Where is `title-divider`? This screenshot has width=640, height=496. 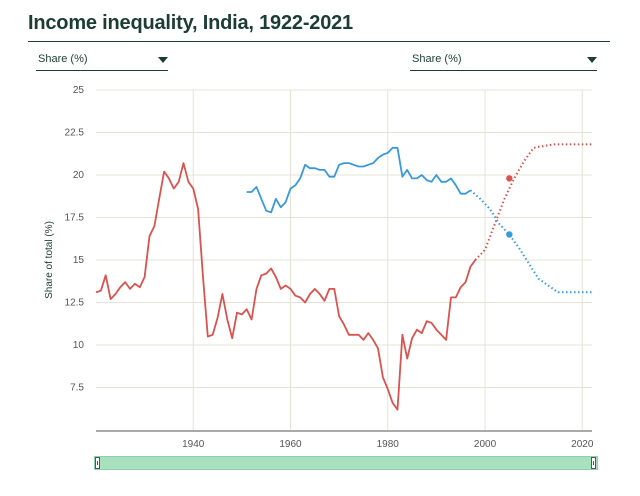
title-divider is located at coordinates (319, 41).